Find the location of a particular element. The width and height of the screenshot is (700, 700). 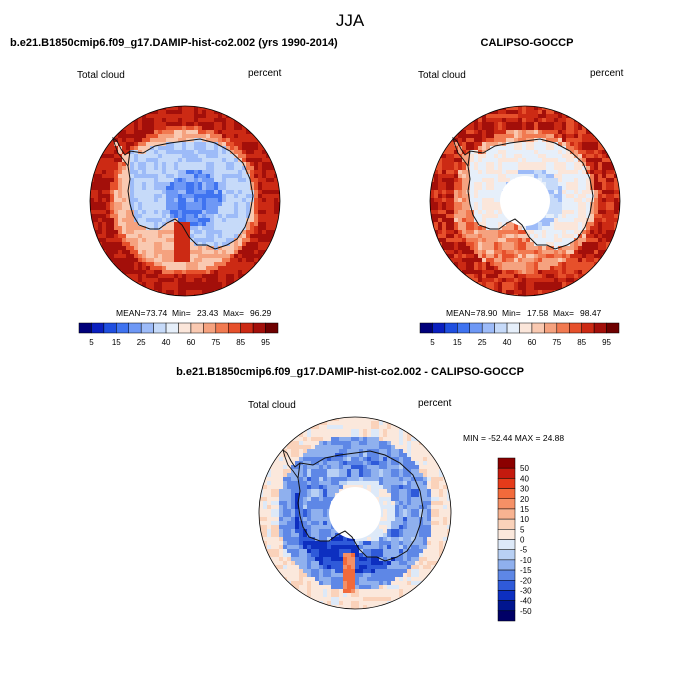

panel-model-mean: 73.74 is located at coordinates (157, 313).